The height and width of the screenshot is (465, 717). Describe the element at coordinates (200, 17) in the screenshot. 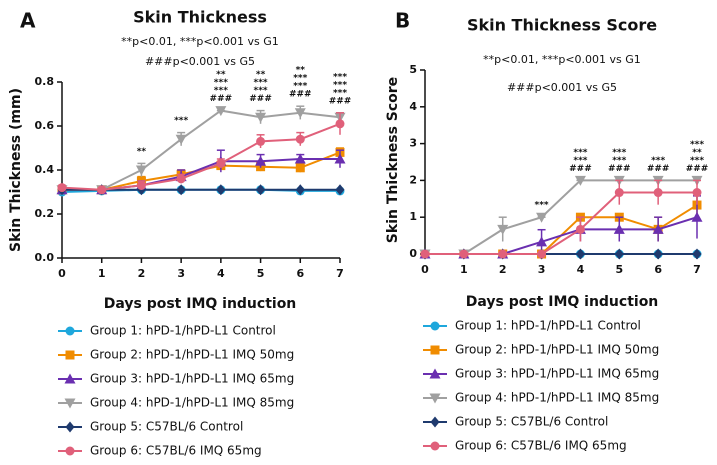

I see `chart-title: Skin Thickness` at that location.